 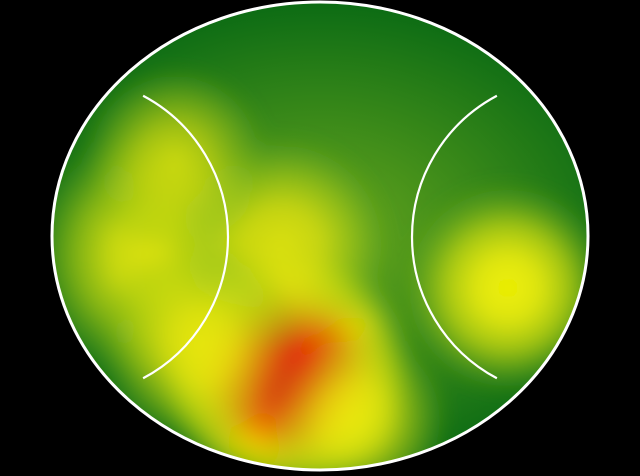 What do you see at coordinates (454, 237) in the screenshot?
I see `fifty-metre-arc-right` at bounding box center [454, 237].